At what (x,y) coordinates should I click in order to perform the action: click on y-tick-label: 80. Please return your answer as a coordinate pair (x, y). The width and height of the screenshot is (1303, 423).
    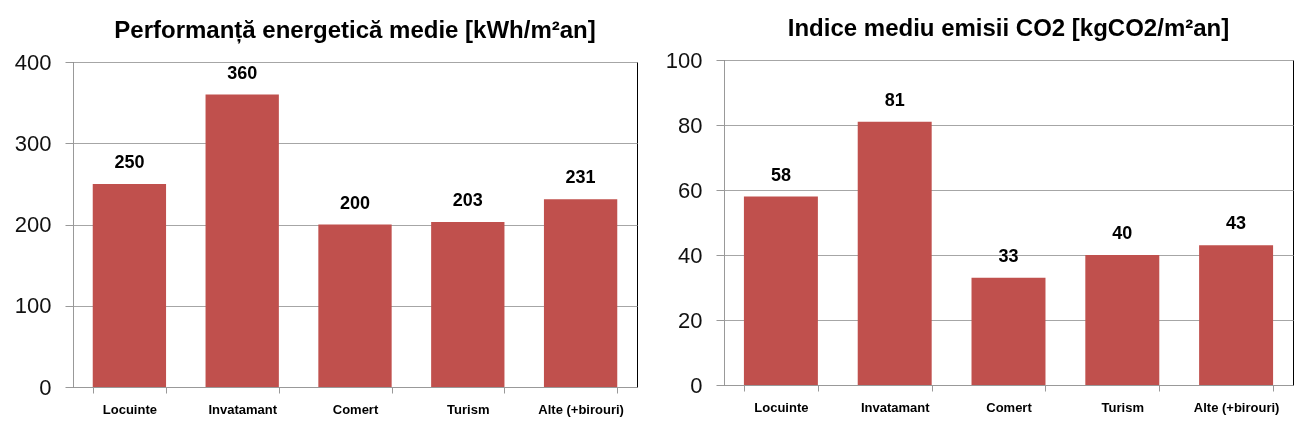
    Looking at the image, I should click on (690, 125).